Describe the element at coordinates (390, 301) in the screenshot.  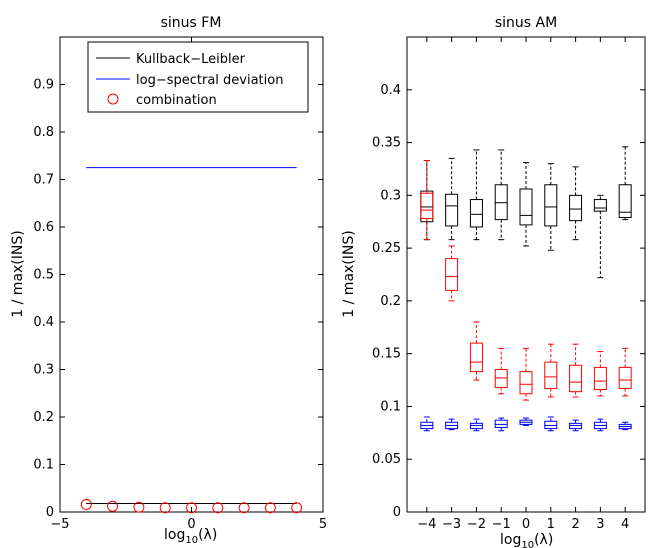
I see `sinus-am-ytick-label: 0.2` at that location.